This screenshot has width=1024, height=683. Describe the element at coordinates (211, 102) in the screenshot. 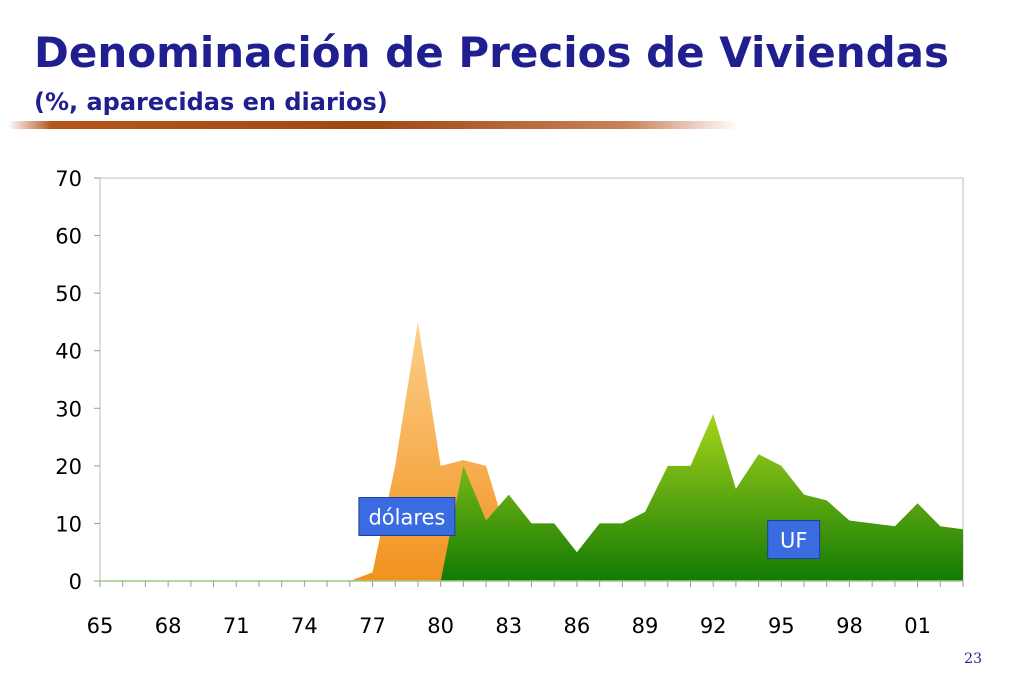

I see `slide-subtitle: (%, aparecidas en diarios)` at that location.